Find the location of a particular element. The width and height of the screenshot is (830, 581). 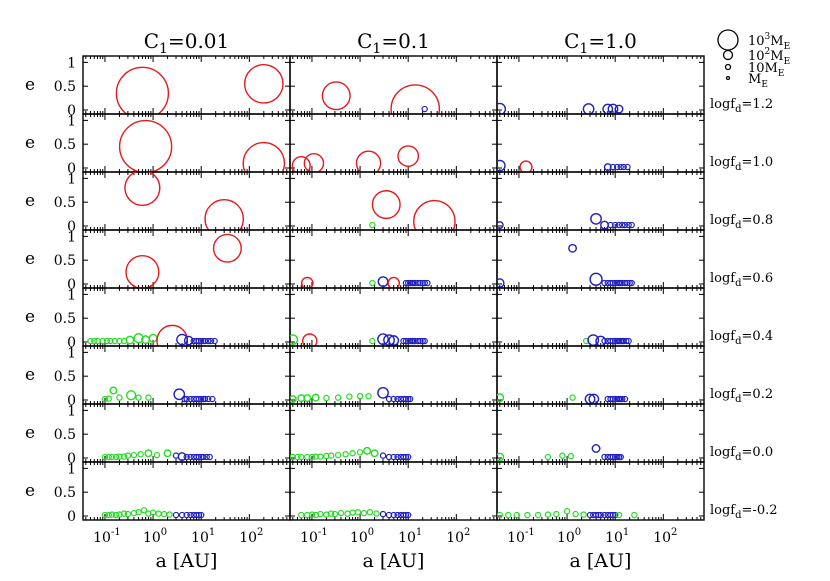

panel-c1-r0 is located at coordinates (393, 85).